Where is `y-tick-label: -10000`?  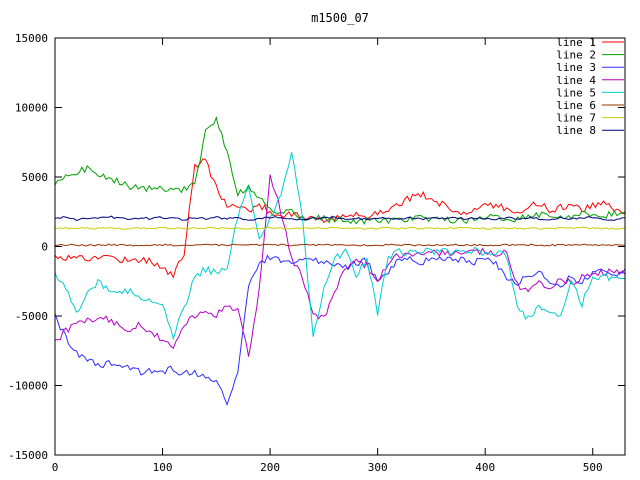
y-tick-label: -10000 is located at coordinates (28, 386).